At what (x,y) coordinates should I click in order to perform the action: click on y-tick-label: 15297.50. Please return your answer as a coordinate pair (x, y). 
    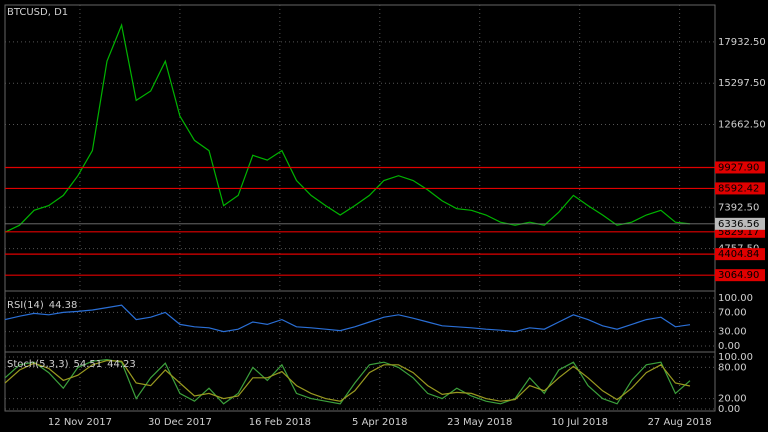
    Looking at the image, I should click on (742, 83).